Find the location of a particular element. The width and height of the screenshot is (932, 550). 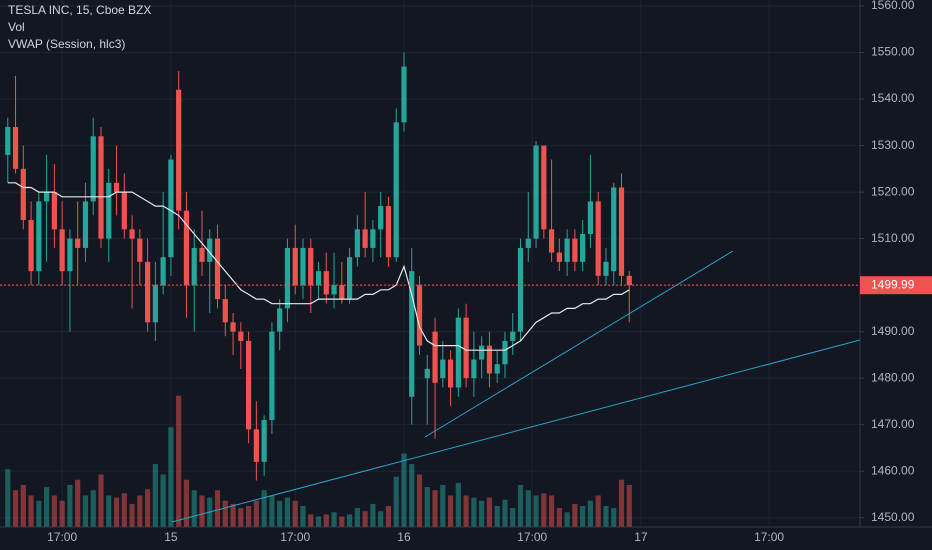

y-tick-label: 1550.00 is located at coordinates (893, 52).